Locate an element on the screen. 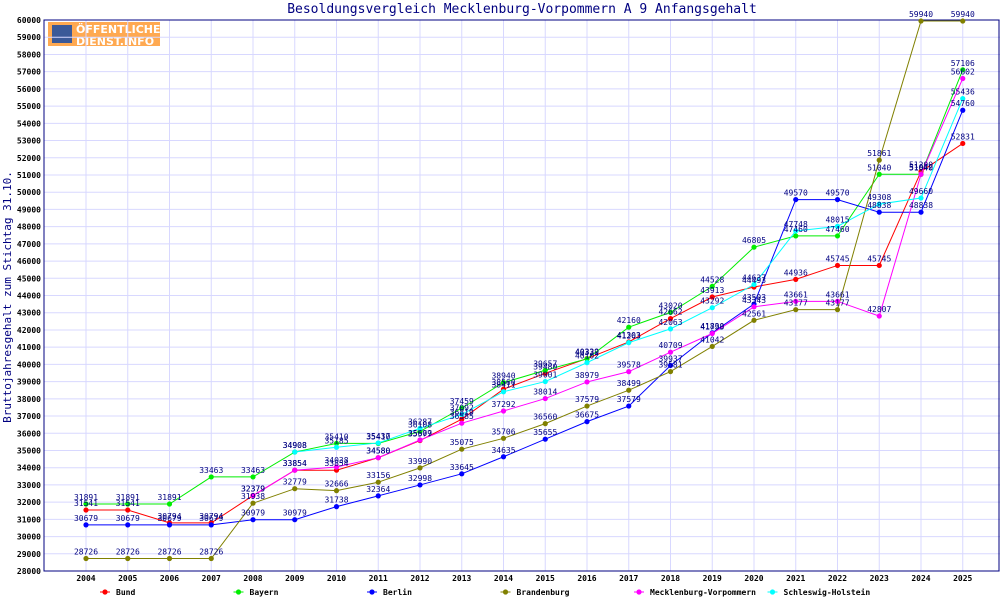  legend-marker-brandenburg is located at coordinates (505, 592).